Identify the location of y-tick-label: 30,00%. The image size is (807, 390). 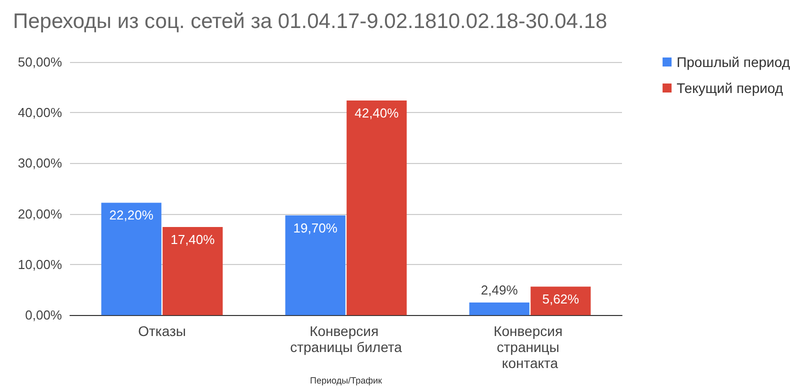
(40, 163).